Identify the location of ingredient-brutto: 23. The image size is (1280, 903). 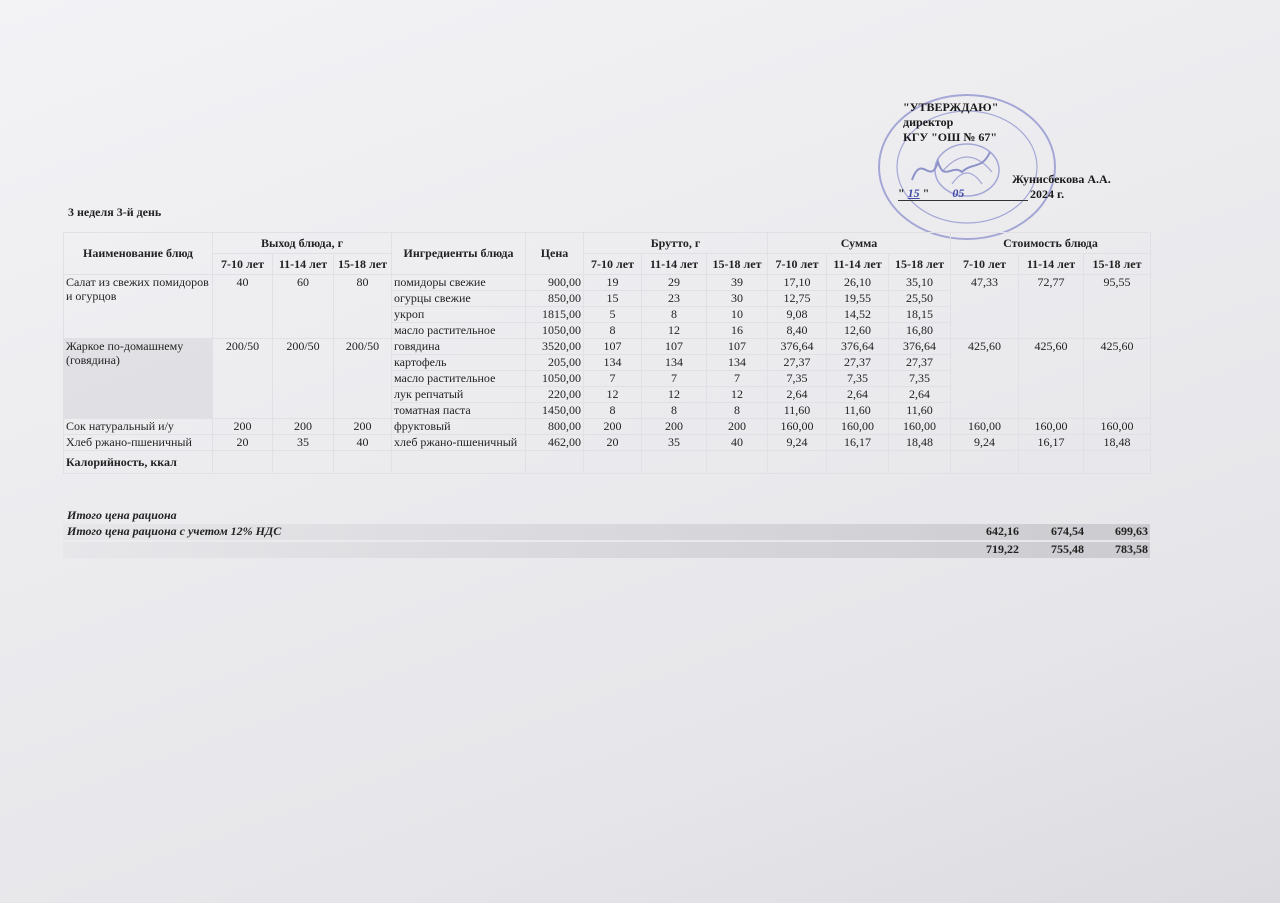
(674, 298).